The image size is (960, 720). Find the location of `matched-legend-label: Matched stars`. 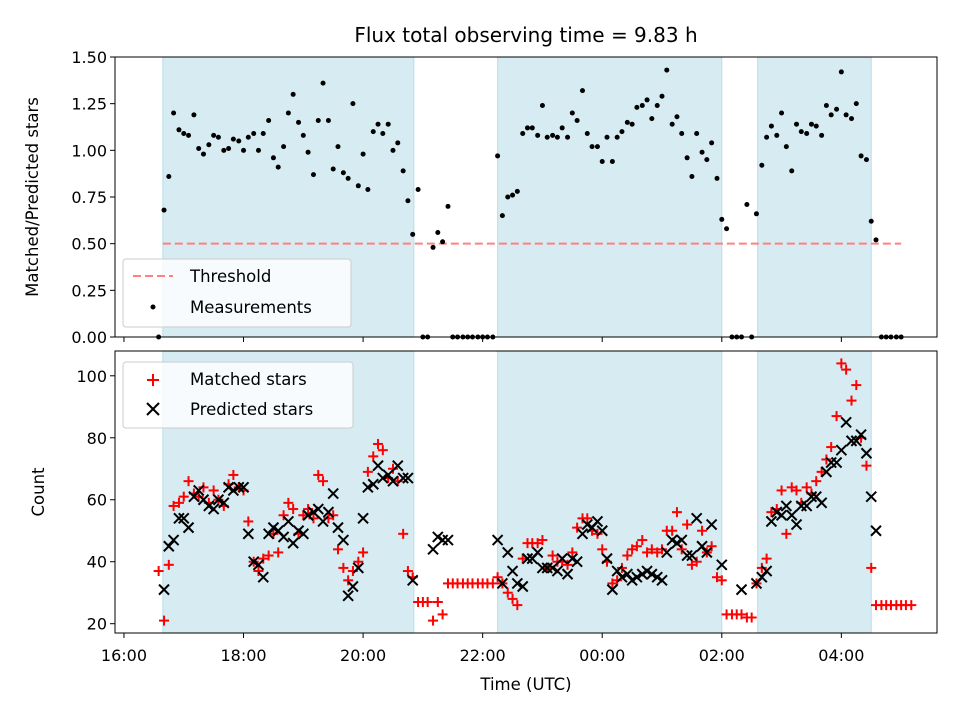

matched-legend-label: Matched stars is located at coordinates (248, 379).